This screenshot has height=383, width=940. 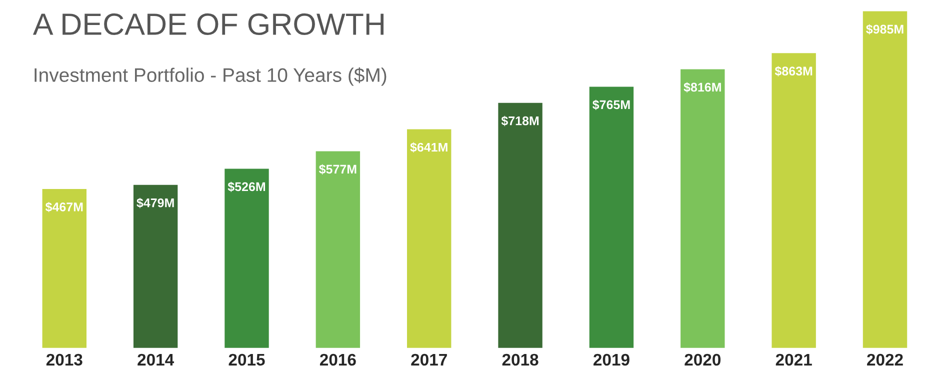 What do you see at coordinates (208, 24) in the screenshot?
I see `chart-title: A DECADE OF GROWTH` at bounding box center [208, 24].